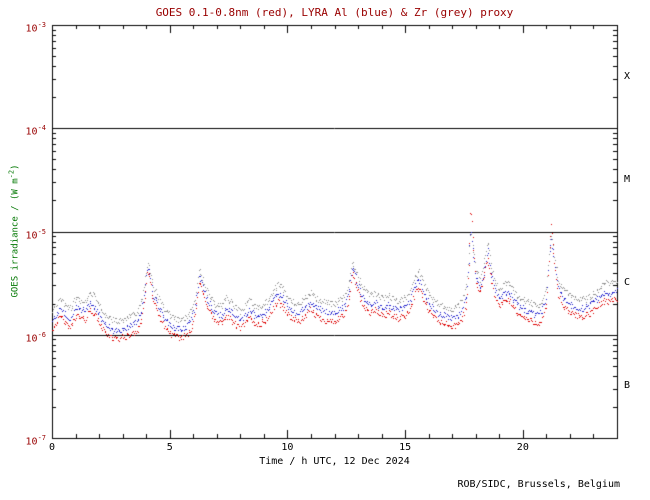 This screenshot has height=500, width=650. What do you see at coordinates (23, 130) in the screenshot?
I see `y-tick-label: 10-4` at bounding box center [23, 130].